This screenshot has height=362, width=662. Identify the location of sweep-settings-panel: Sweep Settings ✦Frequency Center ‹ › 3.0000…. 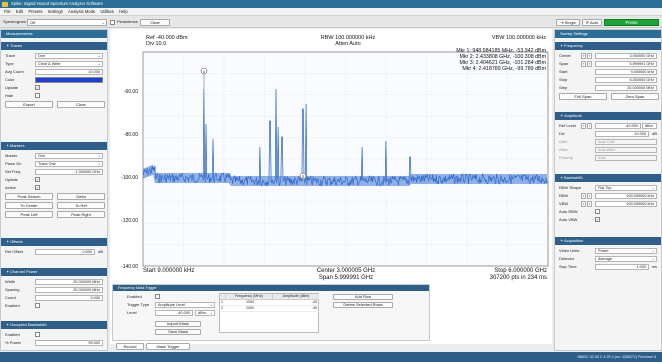
(608, 190).